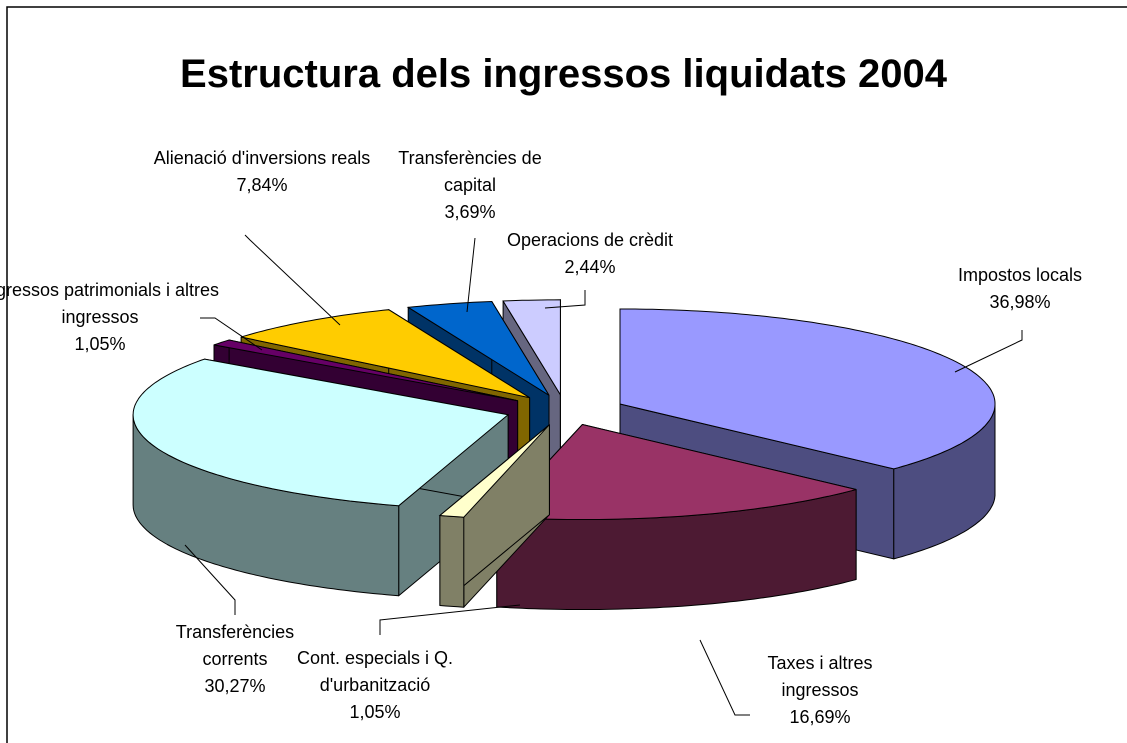  I want to click on data-label: Transferències de capital 3,69%, so click(470, 185).